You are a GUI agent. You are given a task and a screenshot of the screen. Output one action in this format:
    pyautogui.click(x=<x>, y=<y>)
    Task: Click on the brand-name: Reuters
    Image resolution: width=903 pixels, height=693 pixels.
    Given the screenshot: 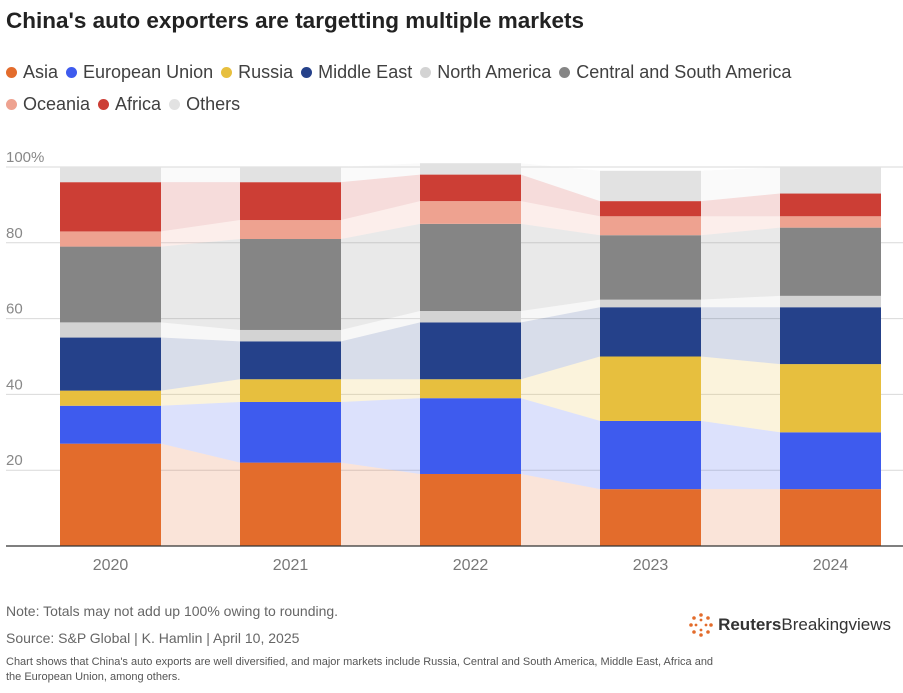 What is the action you would take?
    pyautogui.click(x=750, y=624)
    